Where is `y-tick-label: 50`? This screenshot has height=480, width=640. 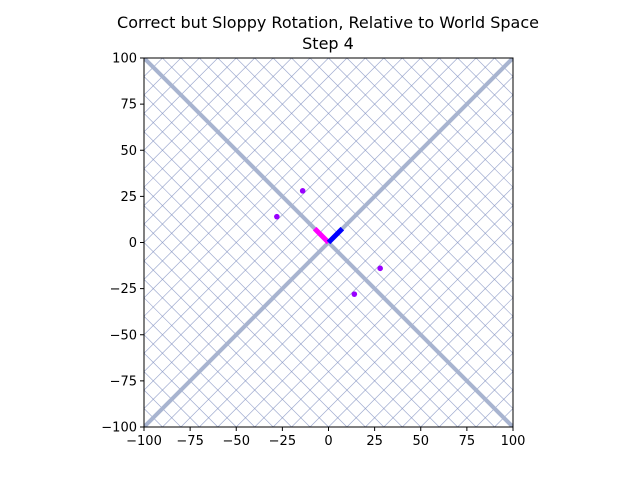
y-tick-label: 50 is located at coordinates (128, 151).